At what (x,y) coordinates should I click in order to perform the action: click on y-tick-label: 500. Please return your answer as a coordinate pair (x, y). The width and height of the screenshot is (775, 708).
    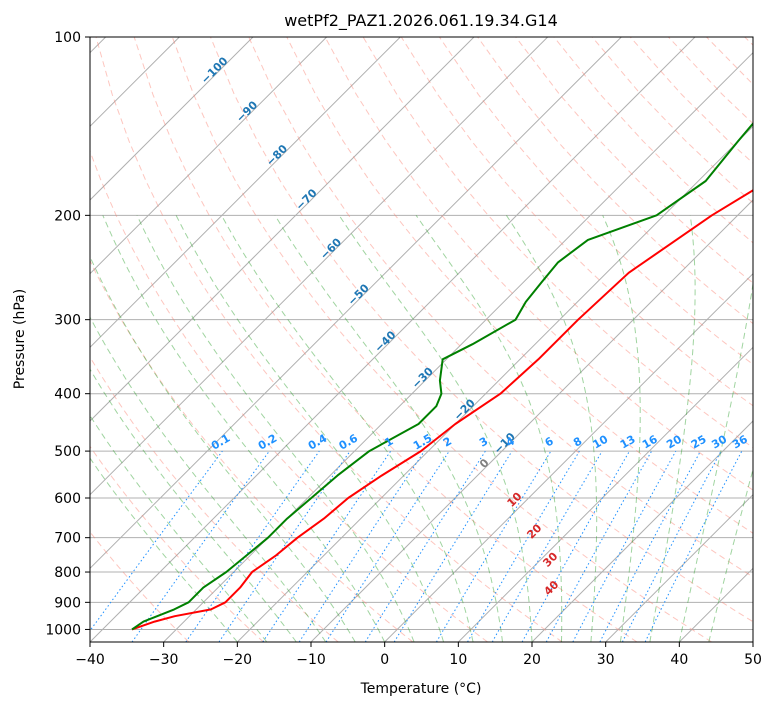
    Looking at the image, I should click on (67, 452).